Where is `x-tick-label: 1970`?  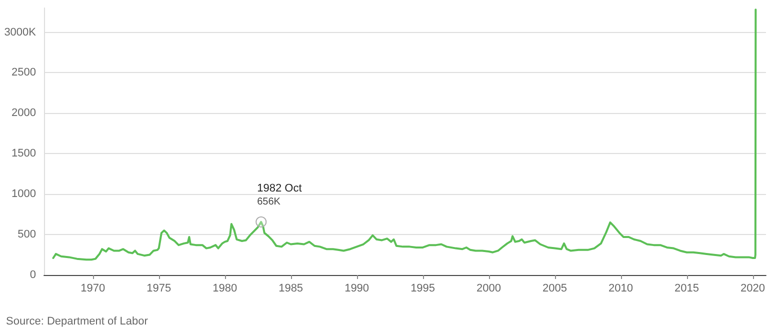
x-tick-label: 1970 is located at coordinates (93, 288).